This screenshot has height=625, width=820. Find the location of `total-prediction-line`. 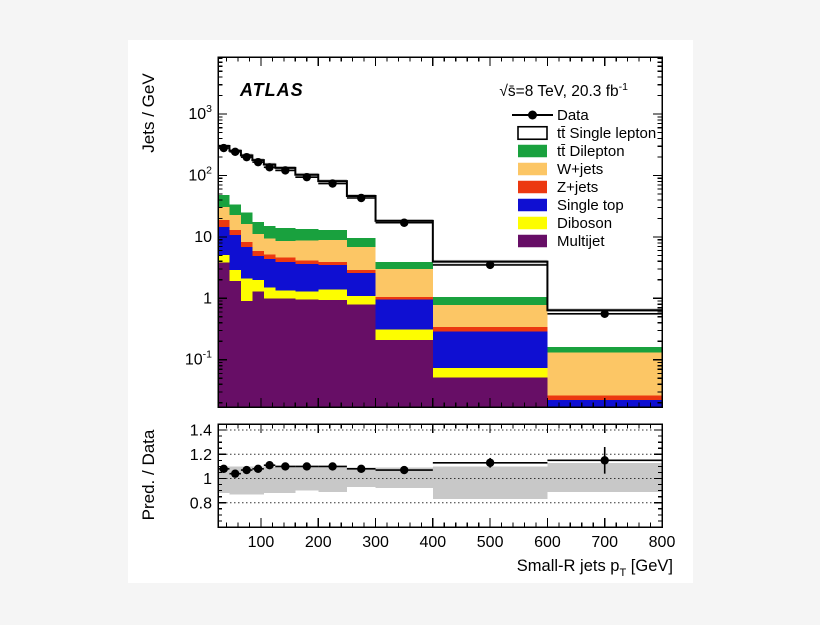

total-prediction-line is located at coordinates (440, 228).